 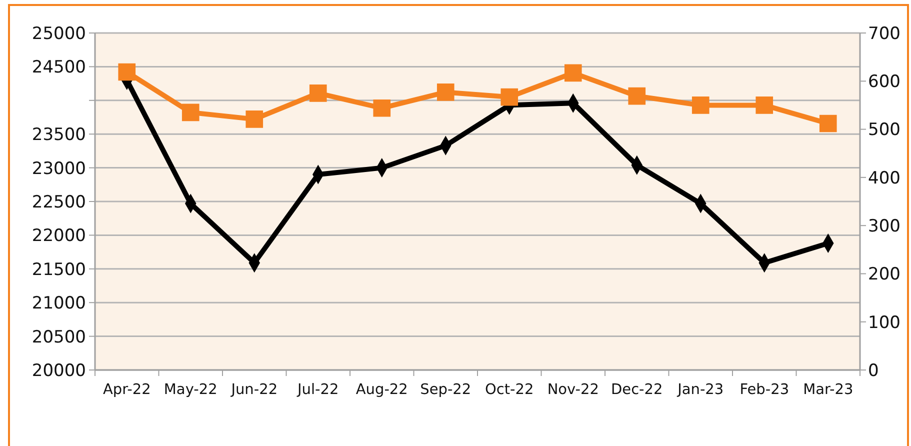 I want to click on y2-tick-label: 500, so click(x=884, y=130).